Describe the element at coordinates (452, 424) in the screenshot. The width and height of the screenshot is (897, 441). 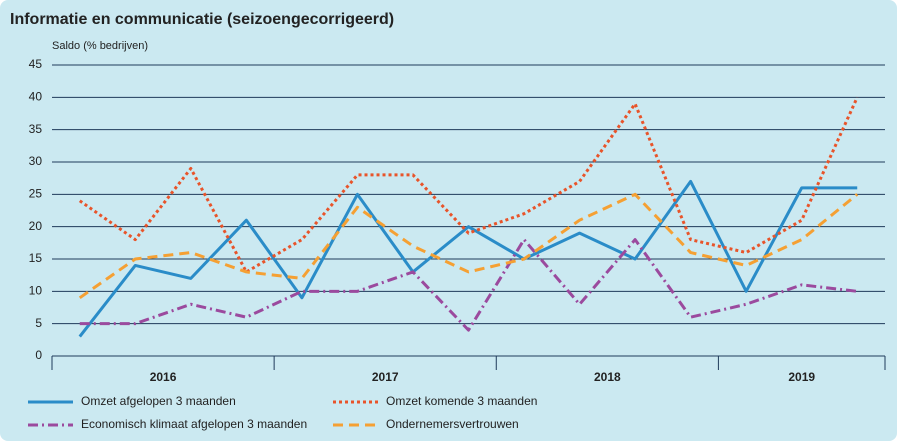
I see `legend-label: Ondernemersvertrouwen` at that location.